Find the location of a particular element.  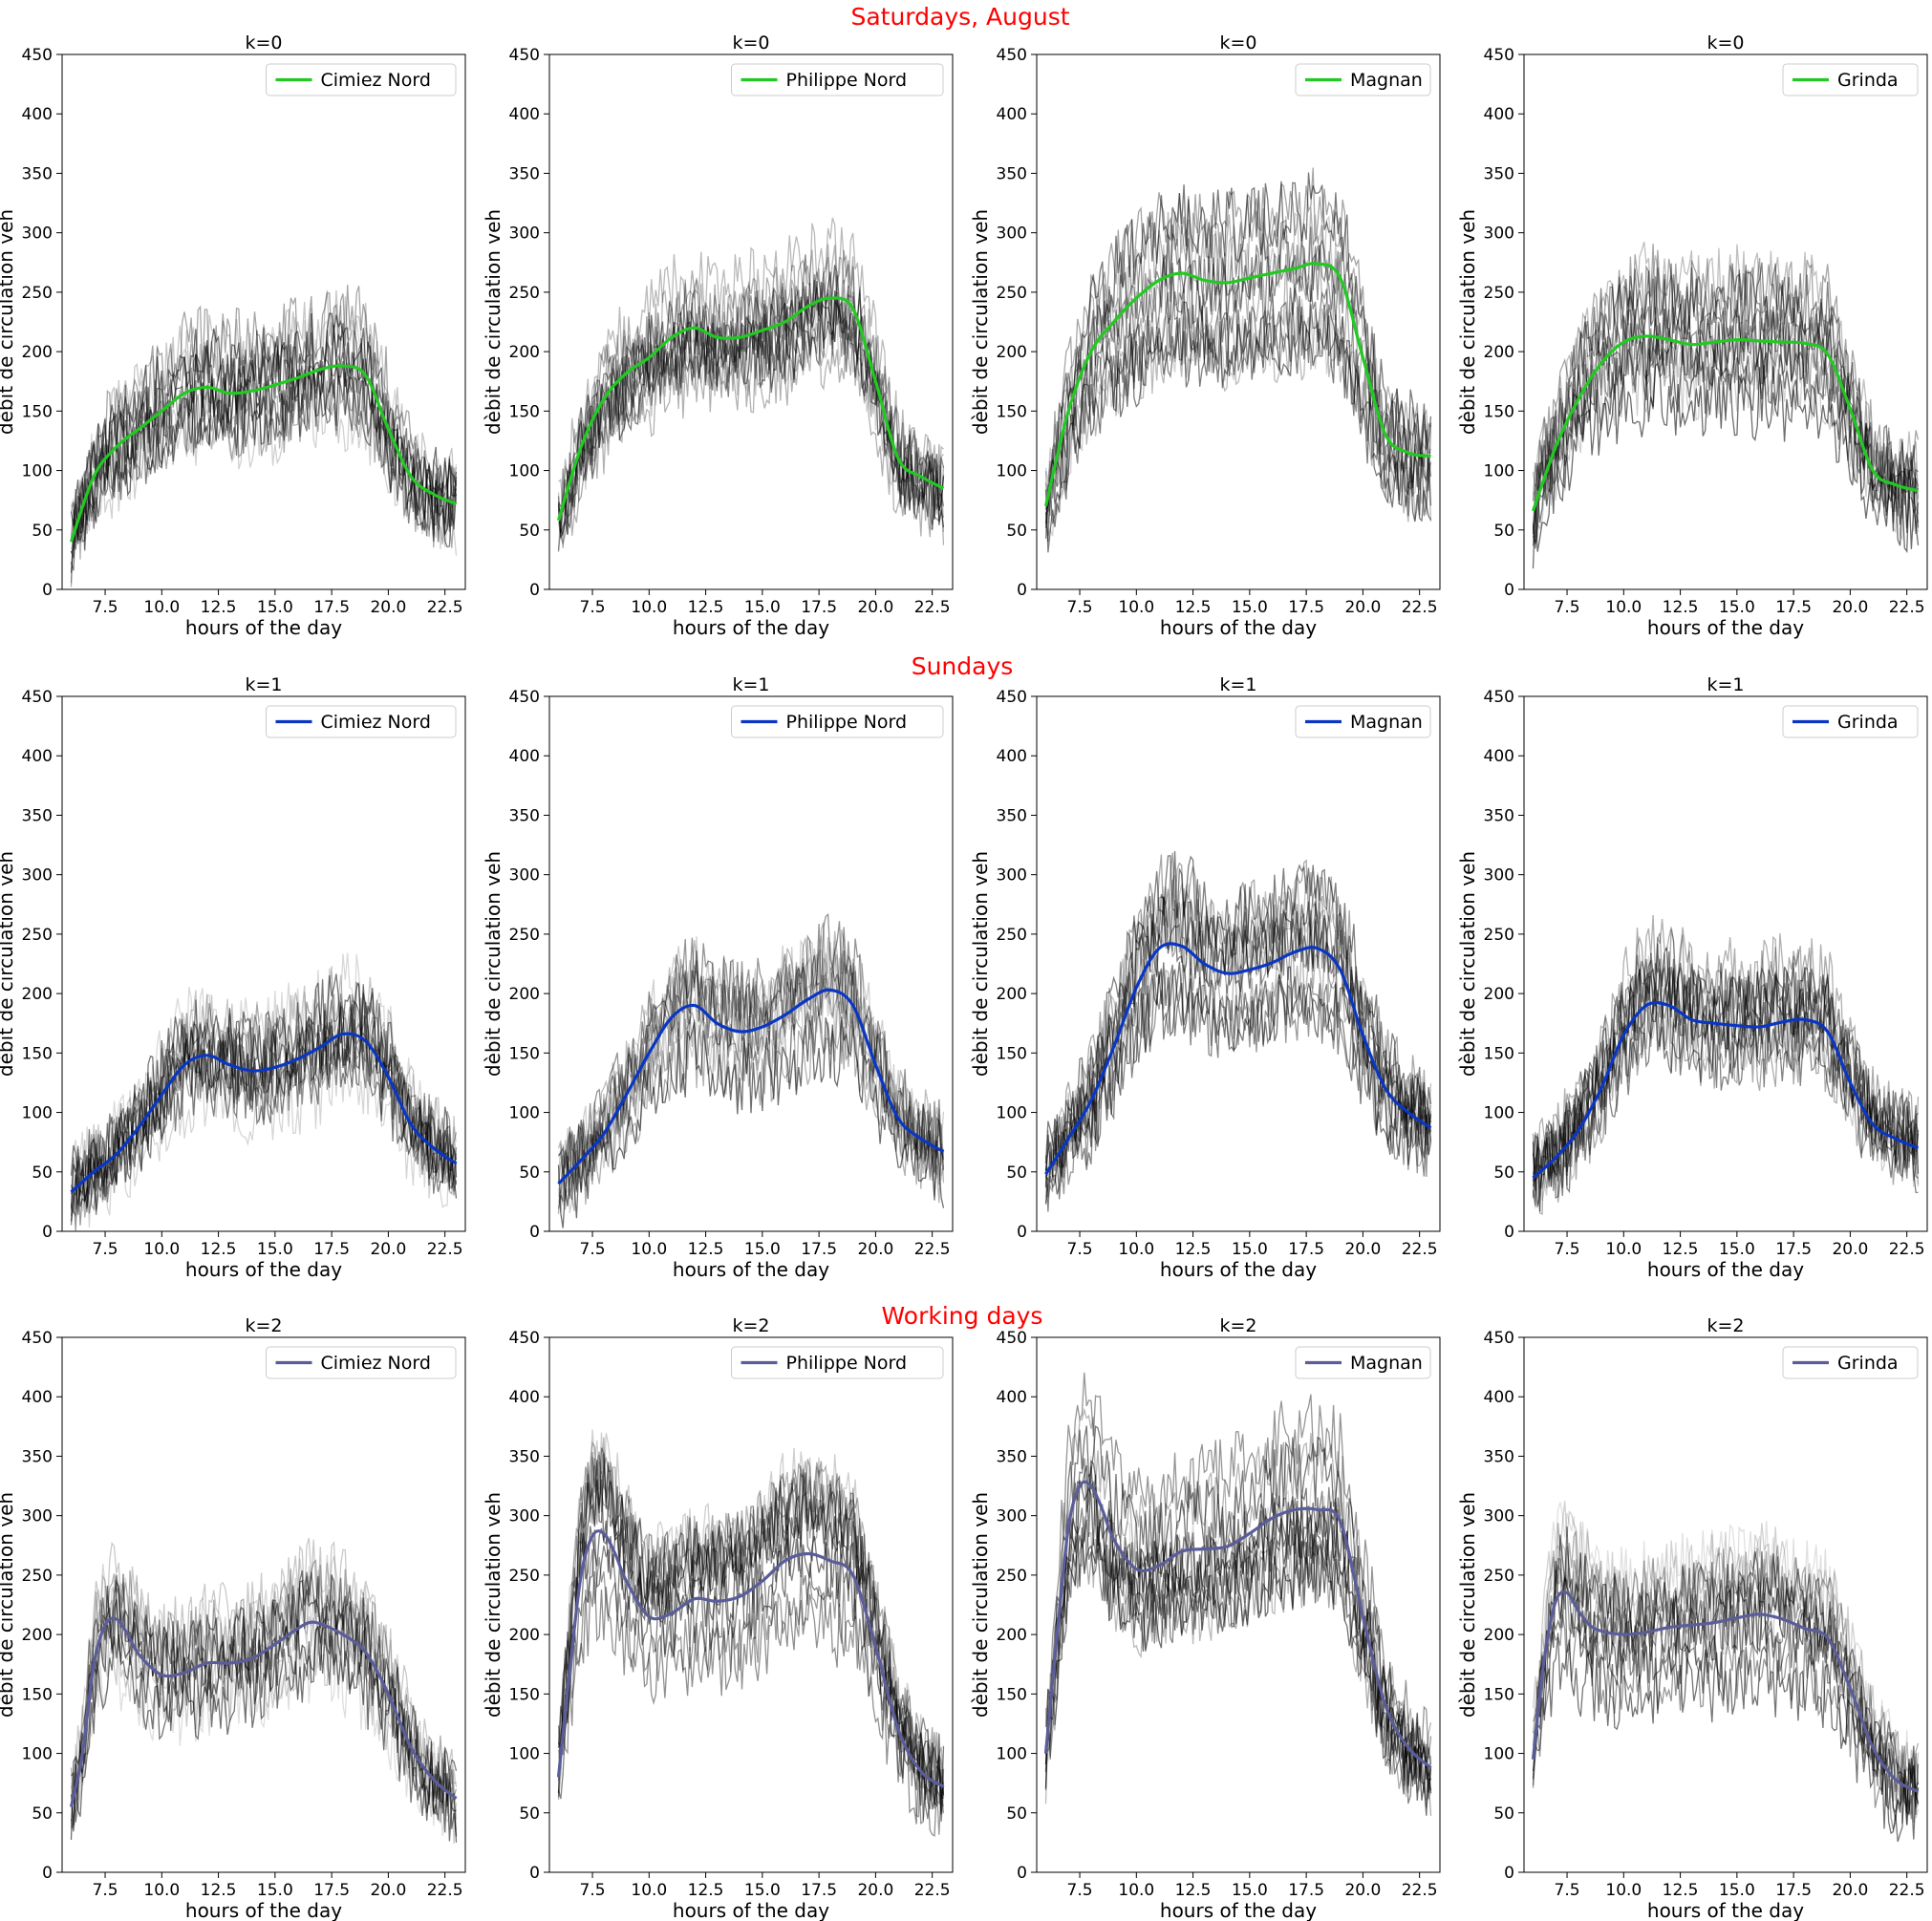

legend-label: Philippe Nord is located at coordinates (847, 1363).